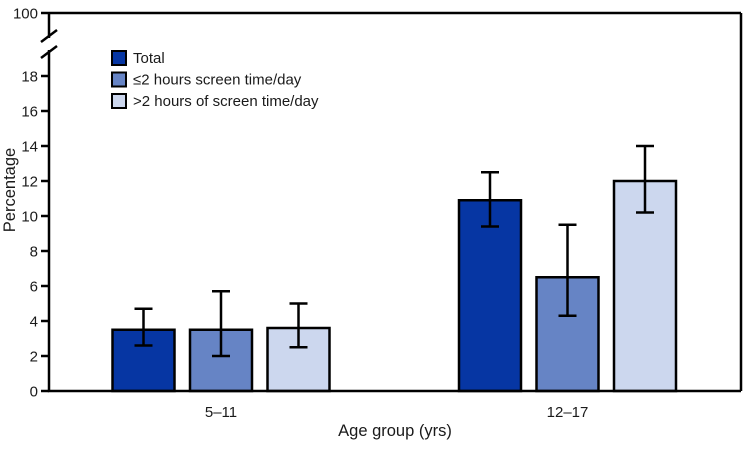  Describe the element at coordinates (119, 79) in the screenshot. I see `legend-swatch-2-hours-screen-time-day` at that location.